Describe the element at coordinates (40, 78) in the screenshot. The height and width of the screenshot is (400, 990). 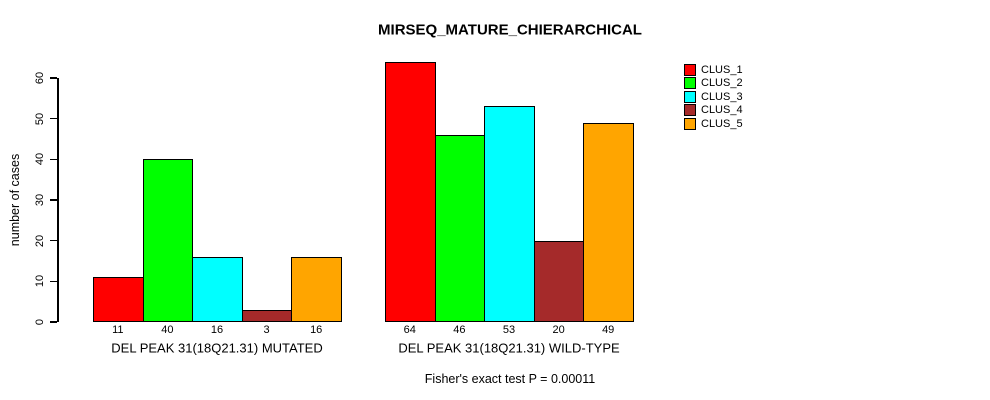
I see `y-tick-label: 60` at that location.